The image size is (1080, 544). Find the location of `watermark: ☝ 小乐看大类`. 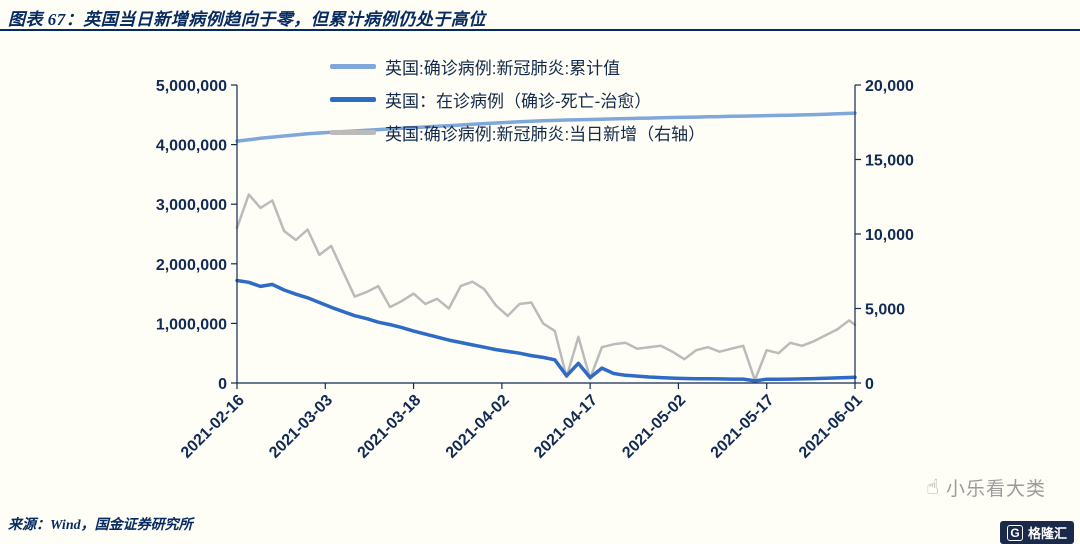

watermark: ☝ 小乐看大类 is located at coordinates (986, 487).